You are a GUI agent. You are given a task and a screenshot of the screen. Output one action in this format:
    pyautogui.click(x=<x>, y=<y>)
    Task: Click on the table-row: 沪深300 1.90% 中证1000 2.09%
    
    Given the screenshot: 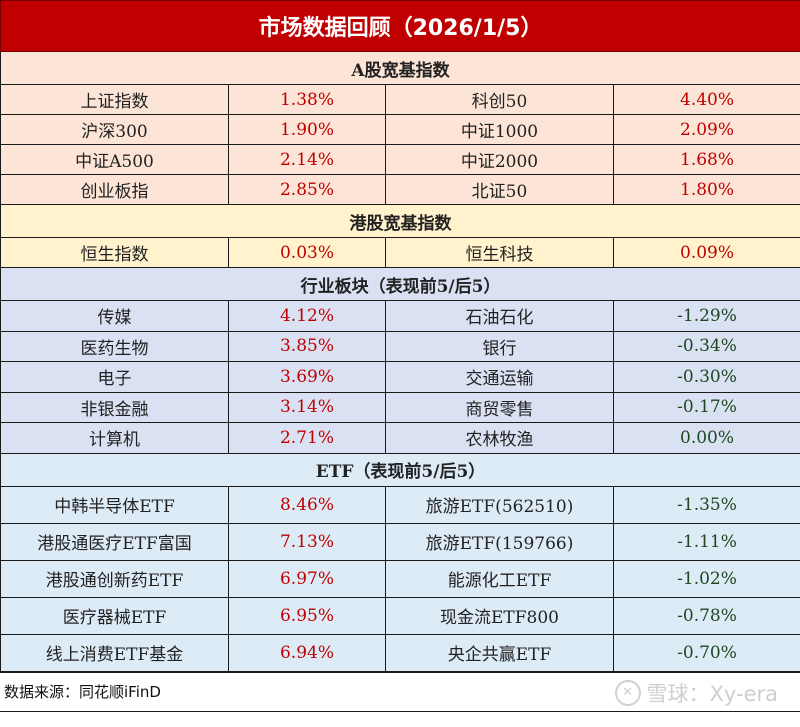 What is the action you would take?
    pyautogui.click(x=400, y=129)
    